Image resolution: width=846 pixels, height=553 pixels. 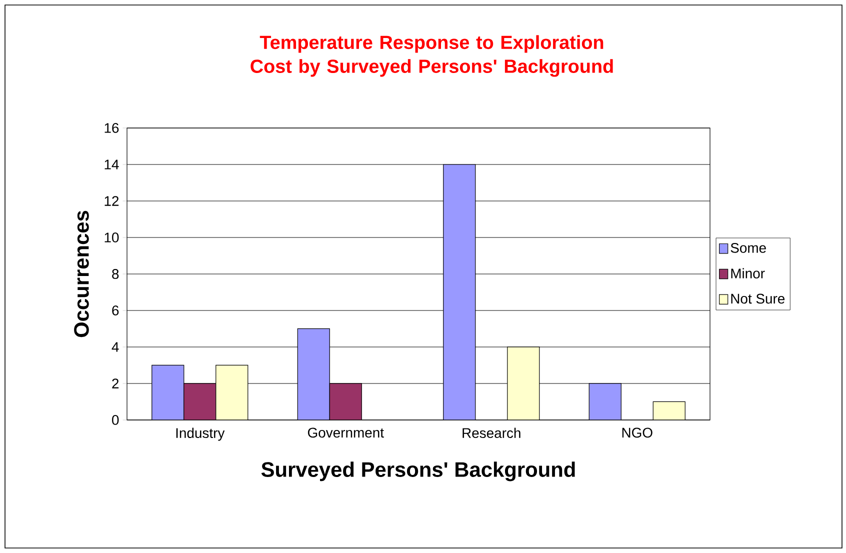 What do you see at coordinates (111, 201) in the screenshot?
I see `y-tick-label: 12` at bounding box center [111, 201].